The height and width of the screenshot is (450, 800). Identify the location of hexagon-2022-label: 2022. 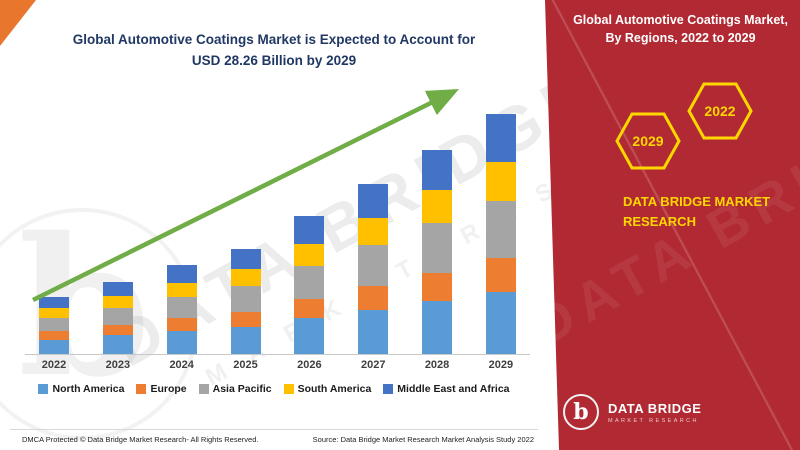
(719, 111).